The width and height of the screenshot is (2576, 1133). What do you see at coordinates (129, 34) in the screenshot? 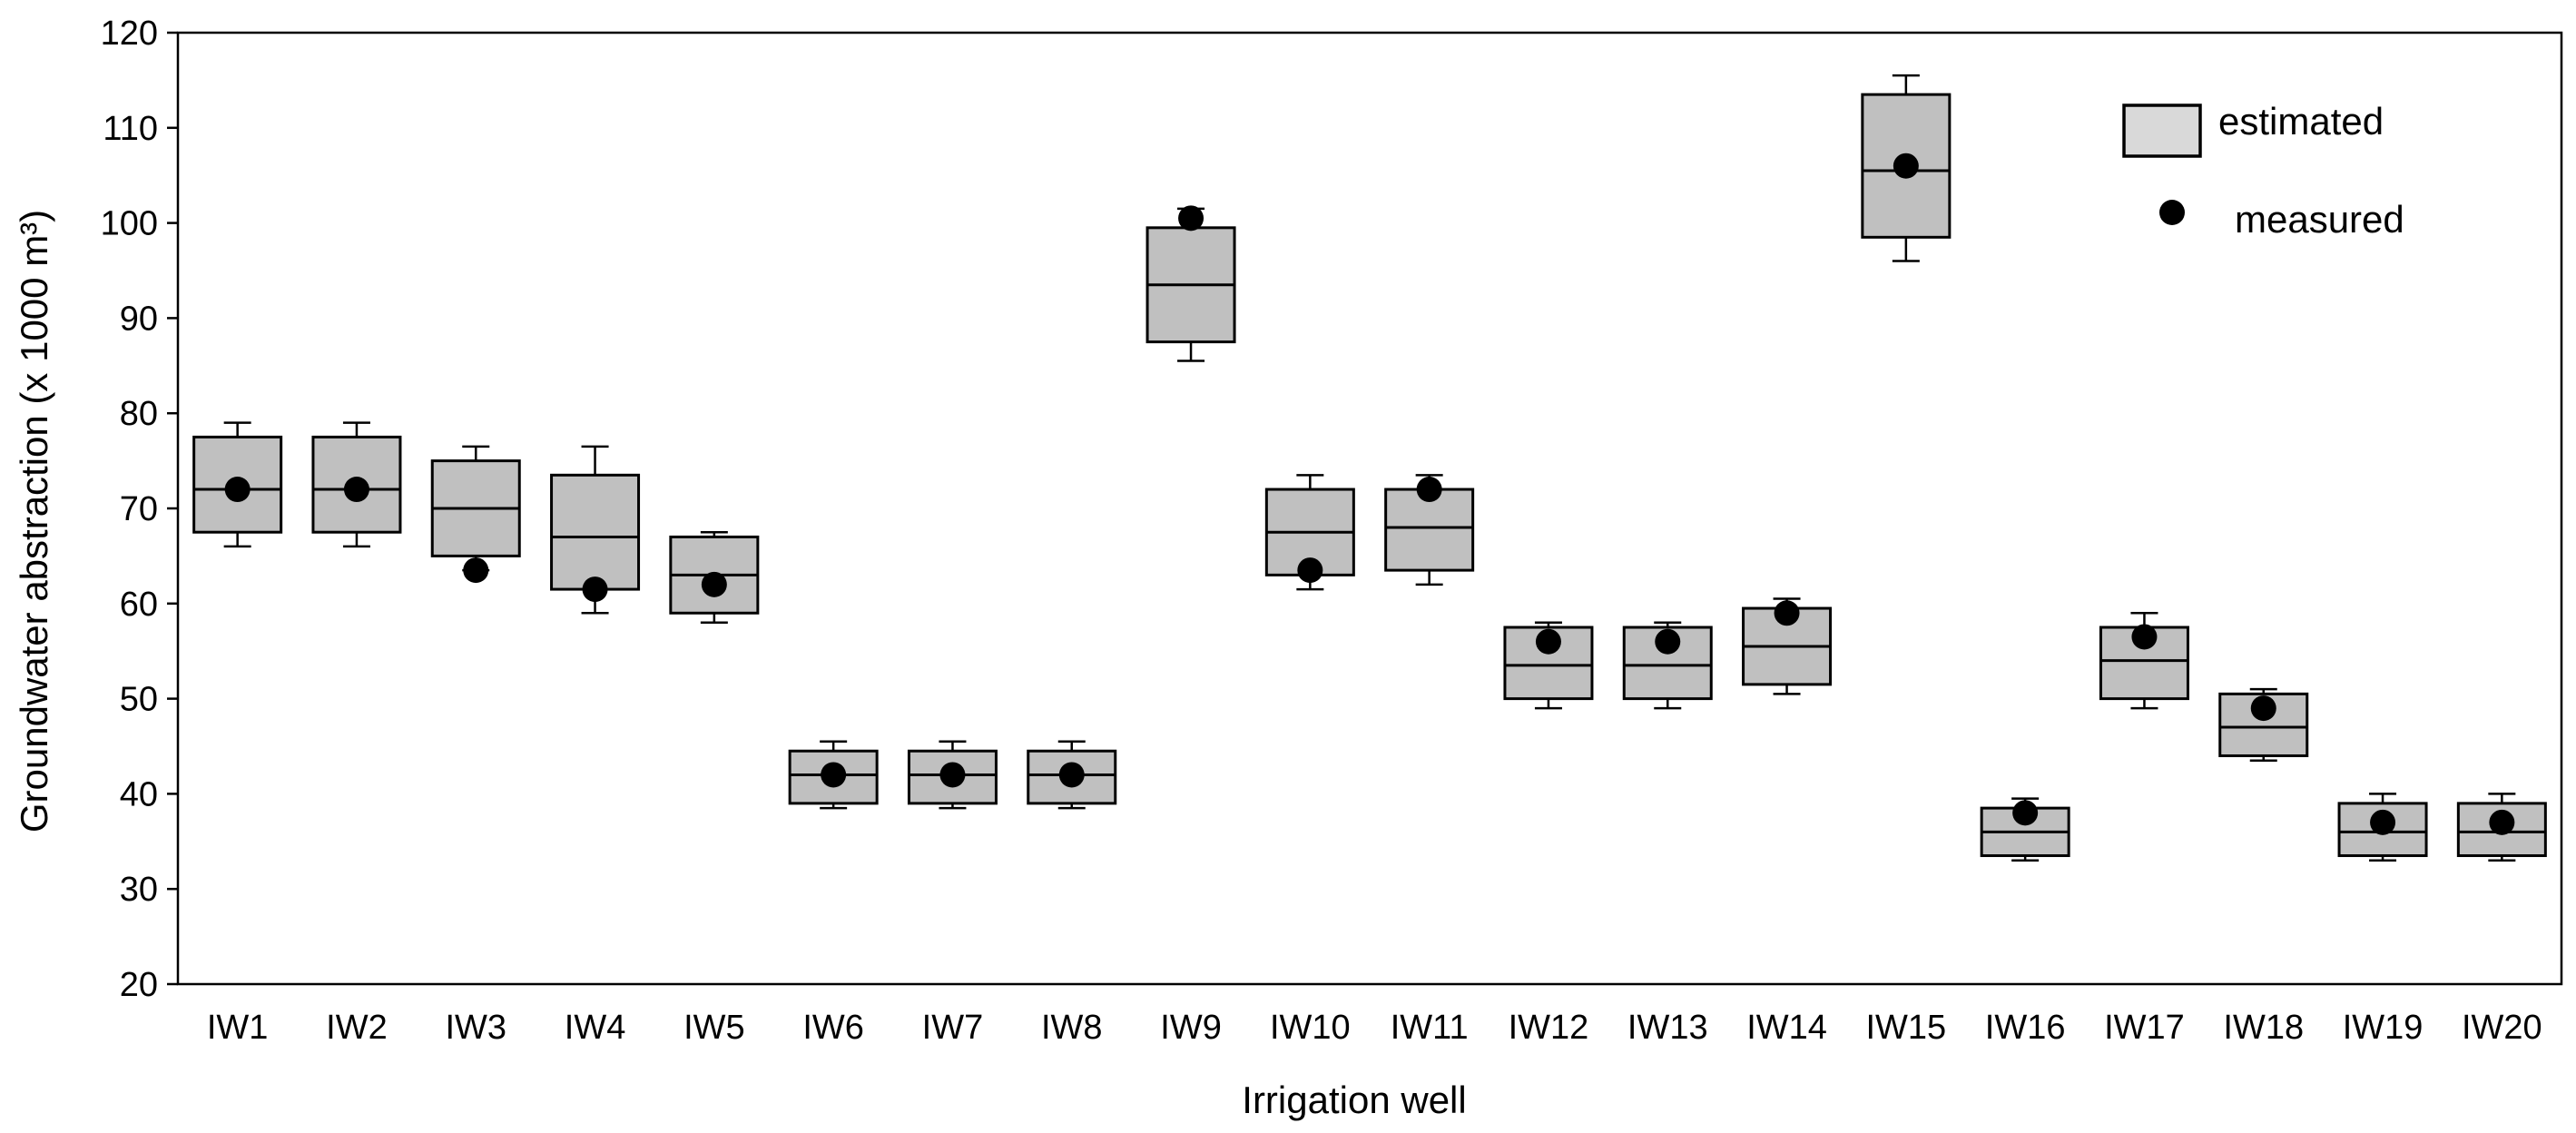
I see `y-tick-label: 120` at bounding box center [129, 34].